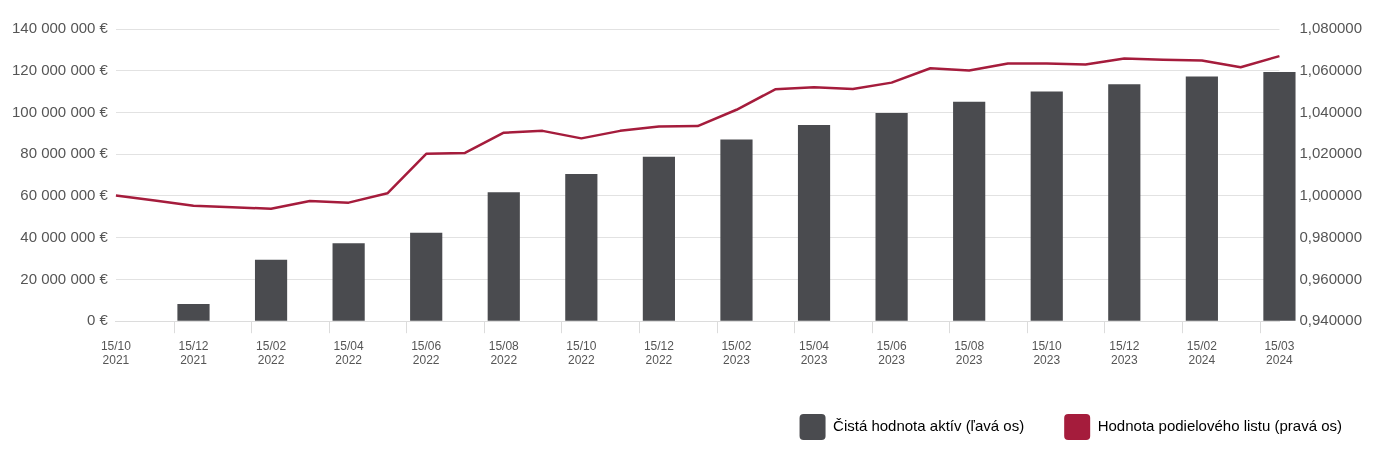 This screenshot has width=1386, height=450. Describe the element at coordinates (581, 353) in the screenshot. I see `x-tick-label: 15/10 2022` at that location.